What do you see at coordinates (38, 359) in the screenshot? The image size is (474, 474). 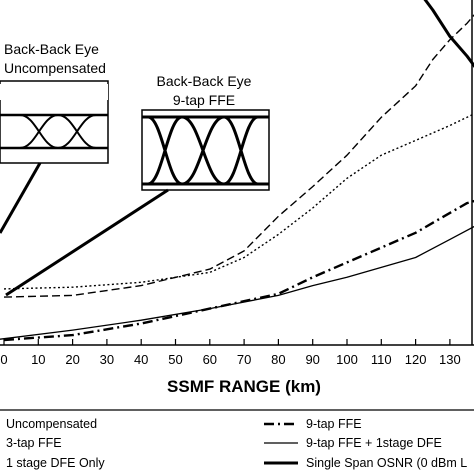 I see `x-tick-label: 10` at bounding box center [38, 359].